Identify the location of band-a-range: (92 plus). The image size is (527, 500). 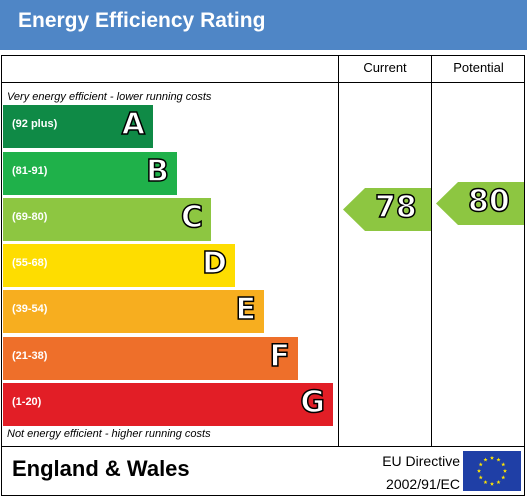
(35, 124).